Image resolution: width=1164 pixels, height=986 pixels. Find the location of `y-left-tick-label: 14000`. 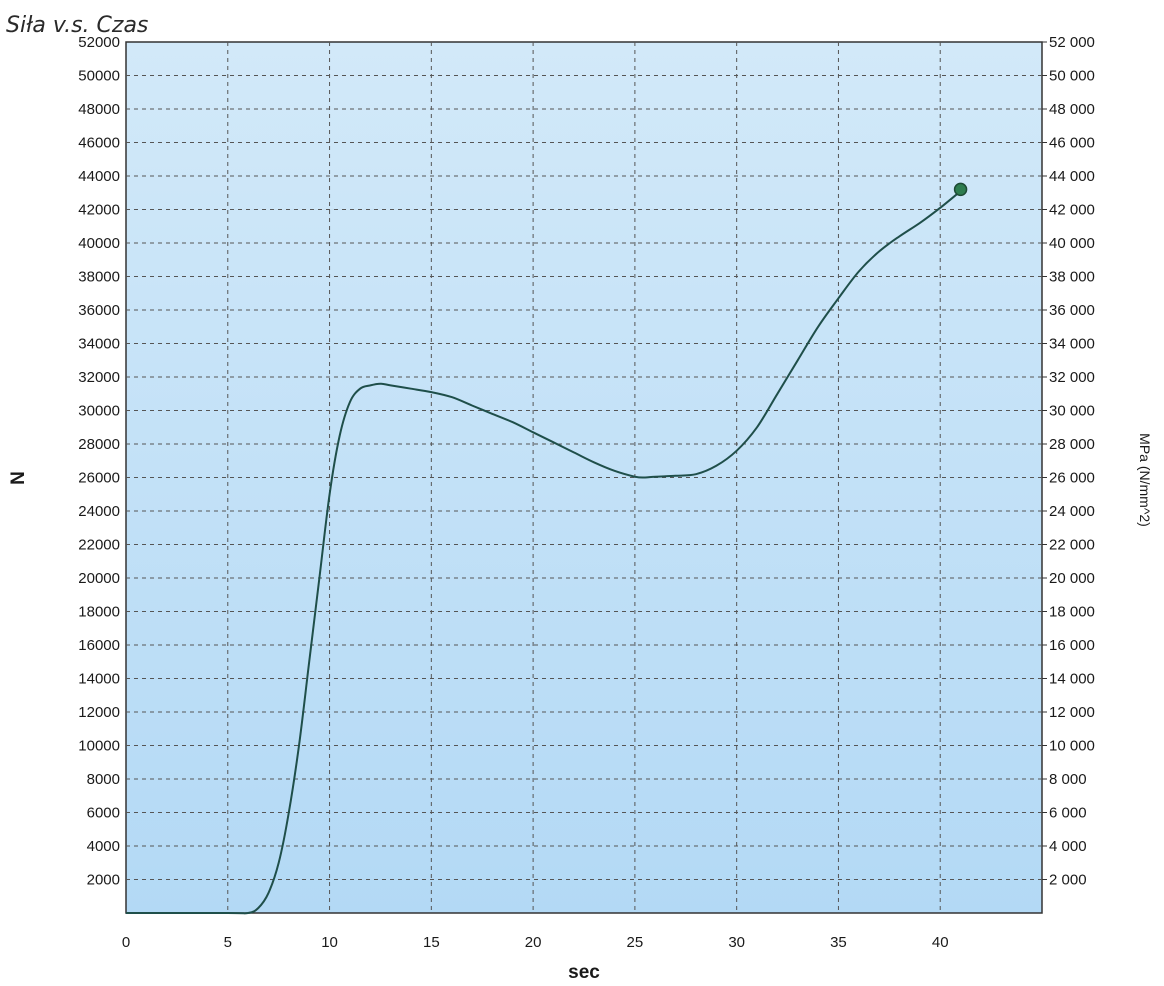

y-left-tick-label: 14000 is located at coordinates (99, 679).